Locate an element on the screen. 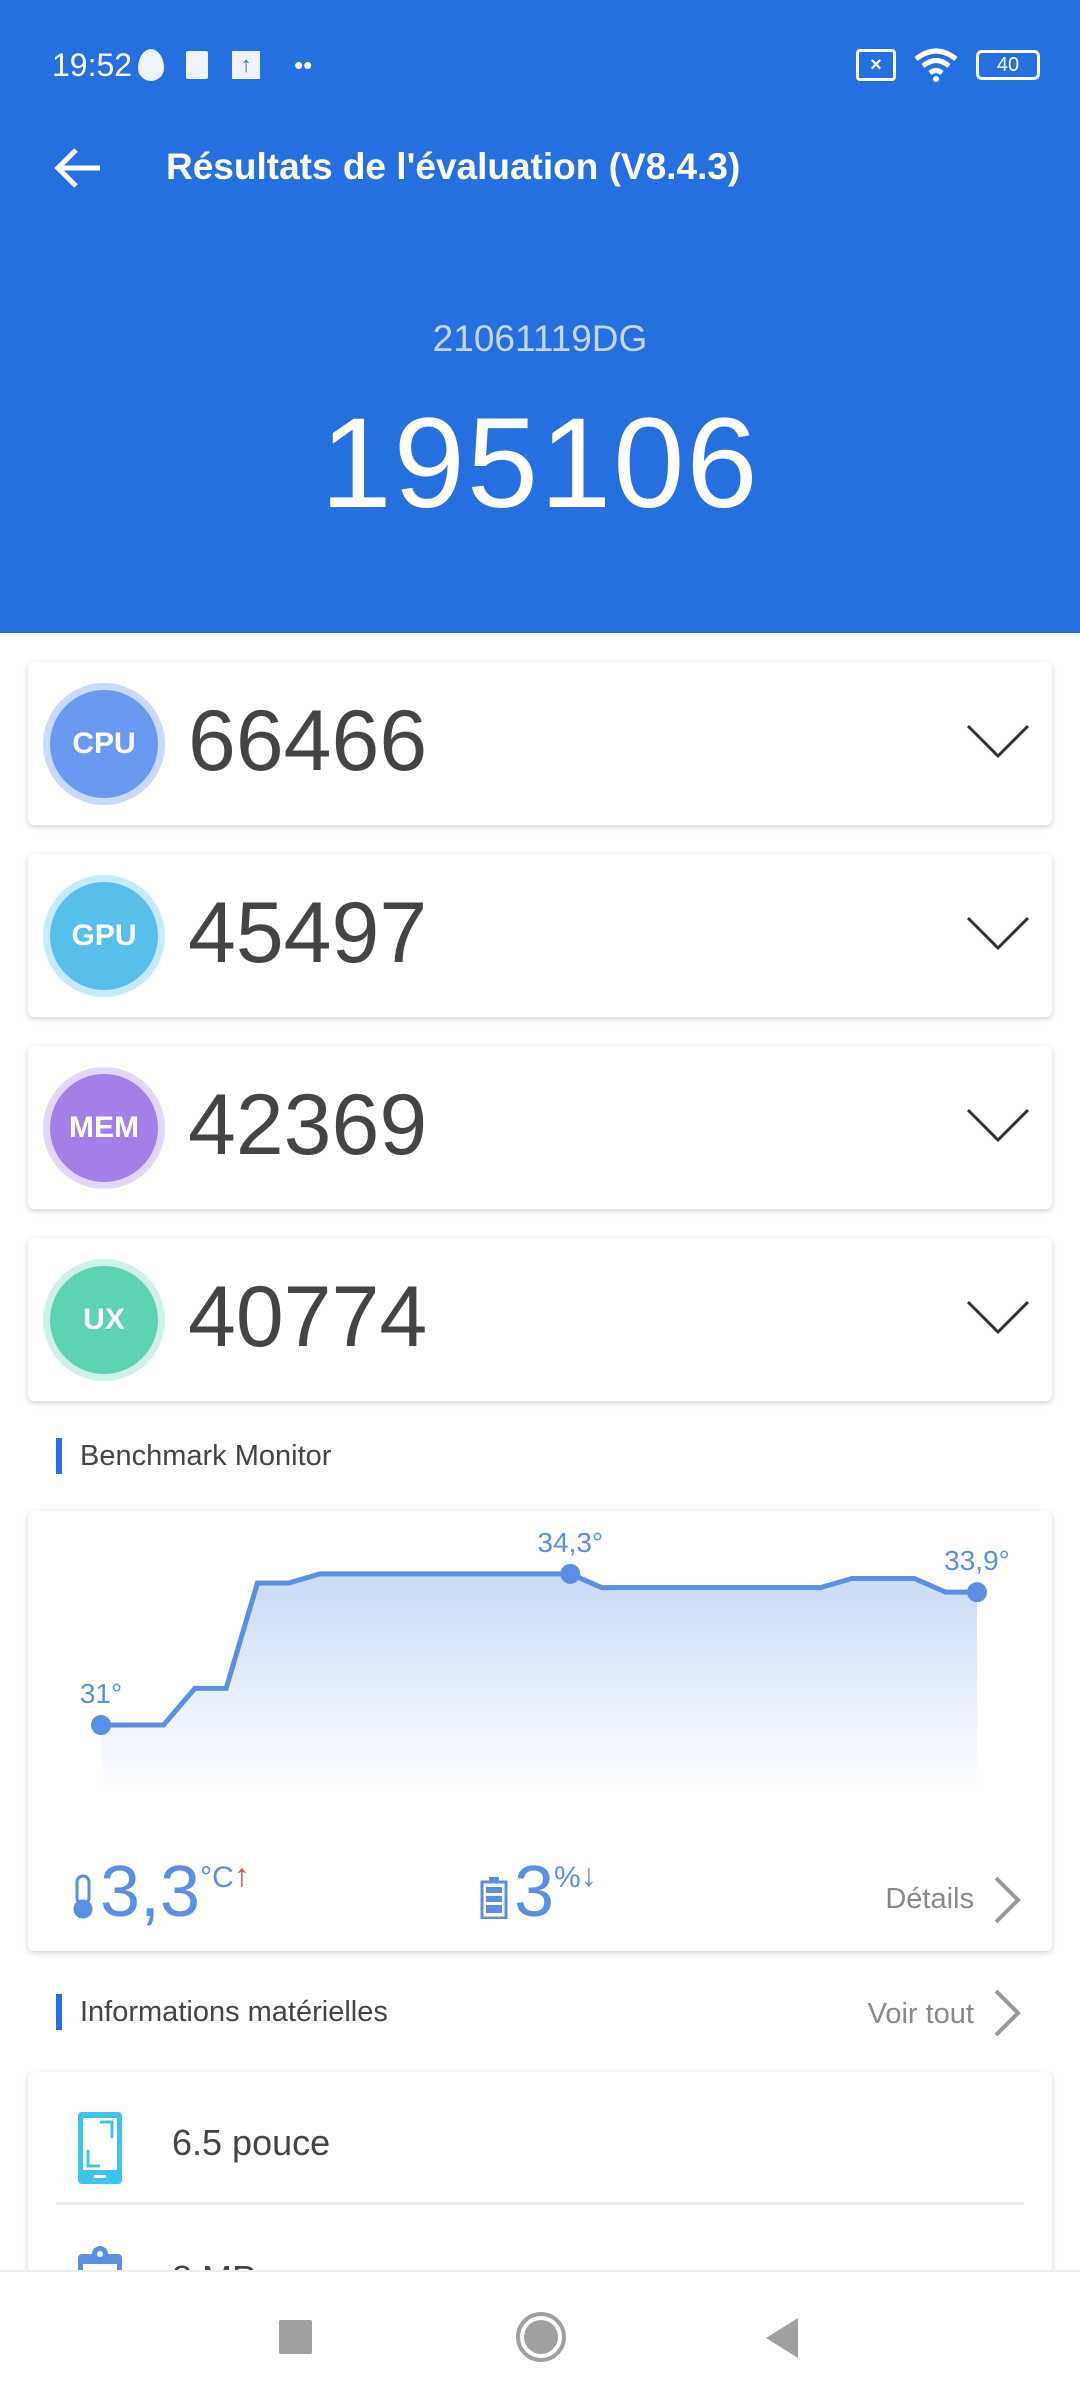 This screenshot has width=1080, height=2400. back-arrow-icon is located at coordinates (78, 168).